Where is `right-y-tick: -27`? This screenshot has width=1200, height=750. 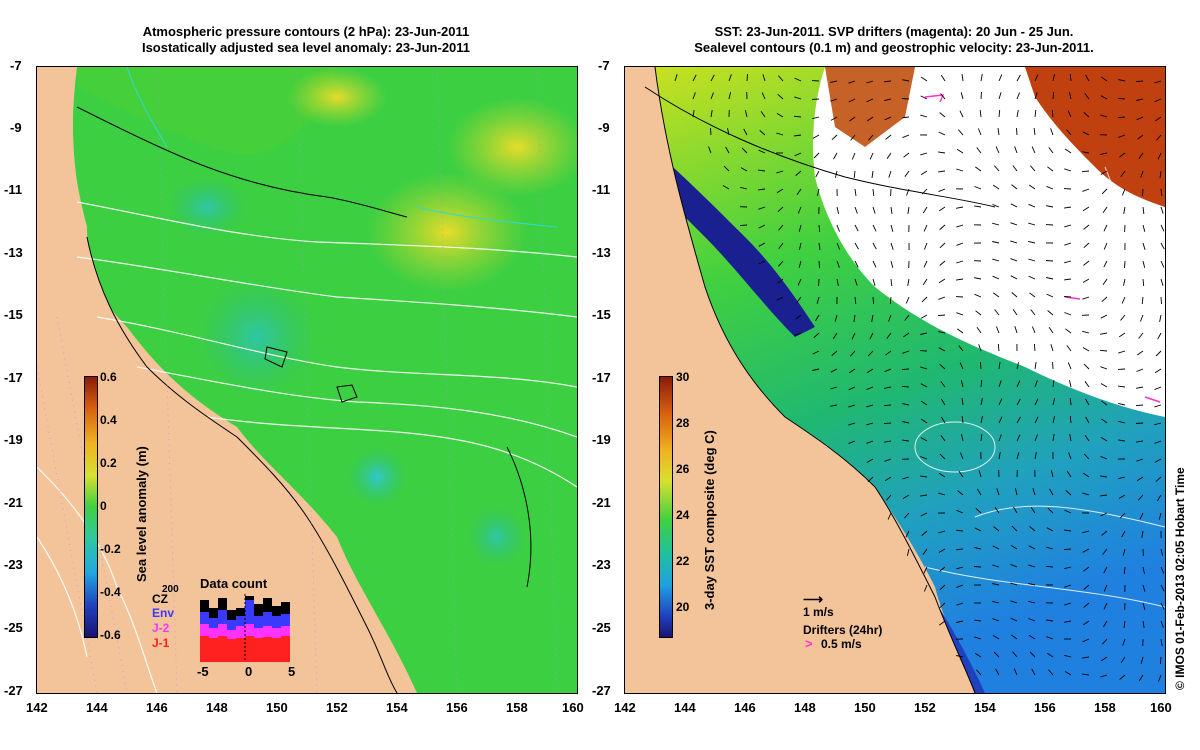
right-y-tick: -27 is located at coordinates (601, 690).